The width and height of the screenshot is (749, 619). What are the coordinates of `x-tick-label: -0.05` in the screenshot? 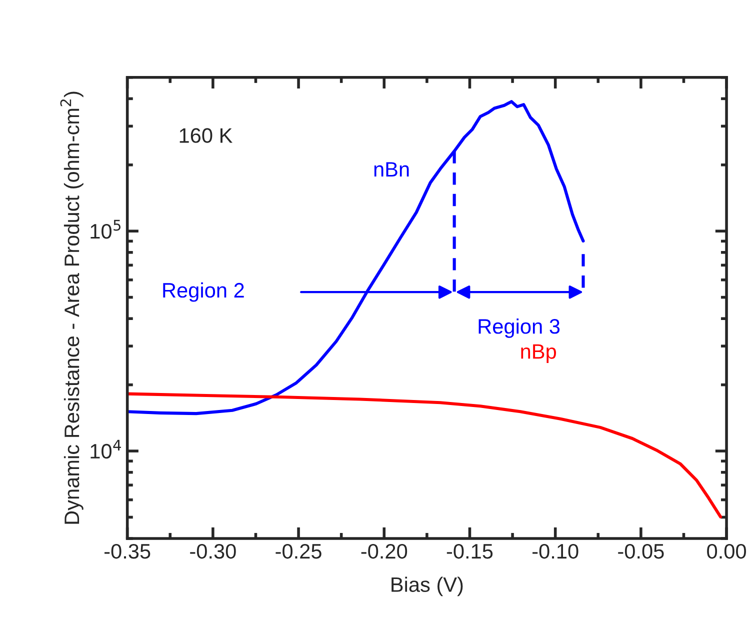 It's located at (641, 551).